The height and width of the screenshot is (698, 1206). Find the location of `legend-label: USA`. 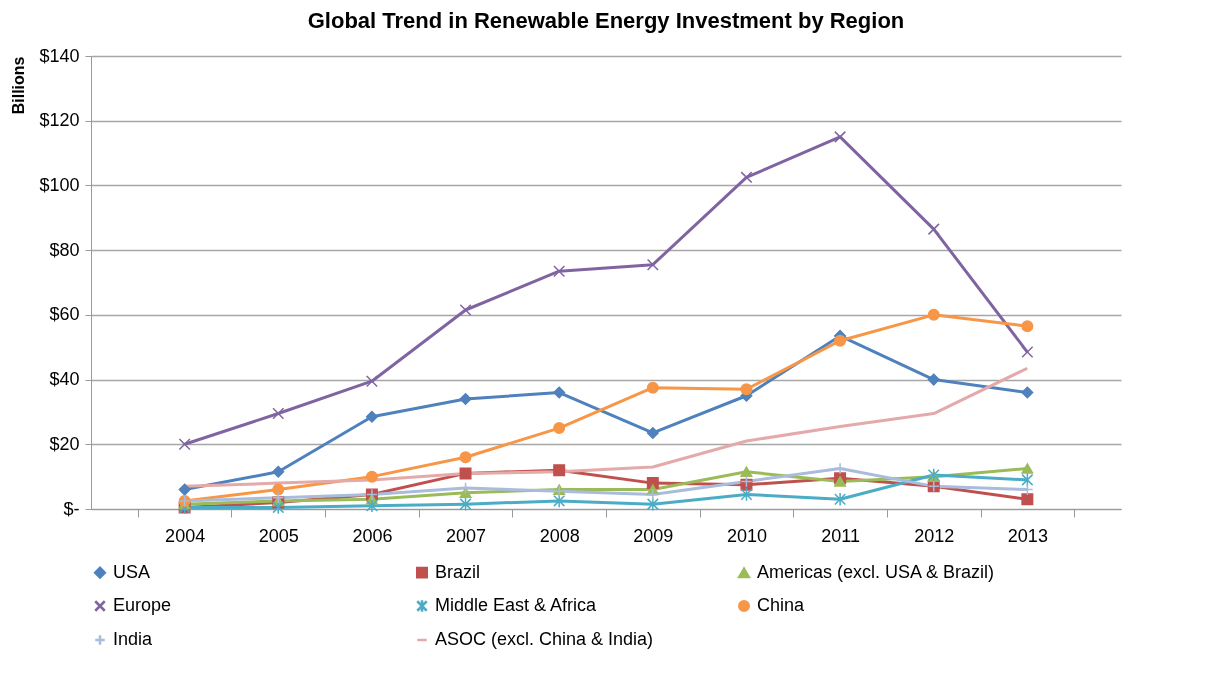

legend-label: USA is located at coordinates (132, 571).